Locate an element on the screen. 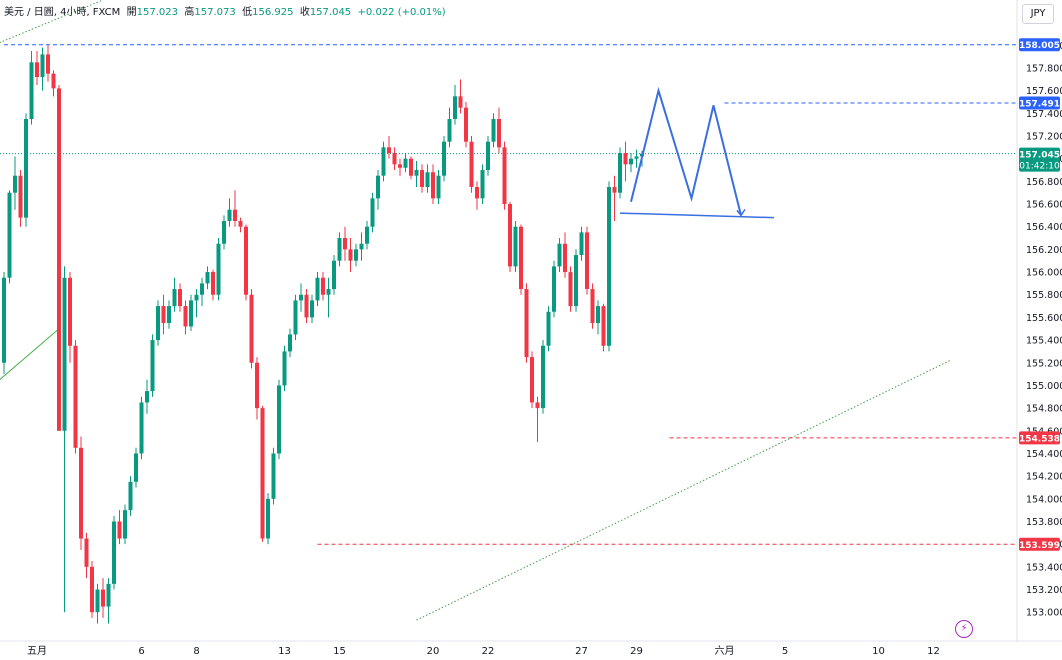 Image resolution: width=1062 pixels, height=660 pixels. y-tick-label: 153.800 is located at coordinates (1044, 522).